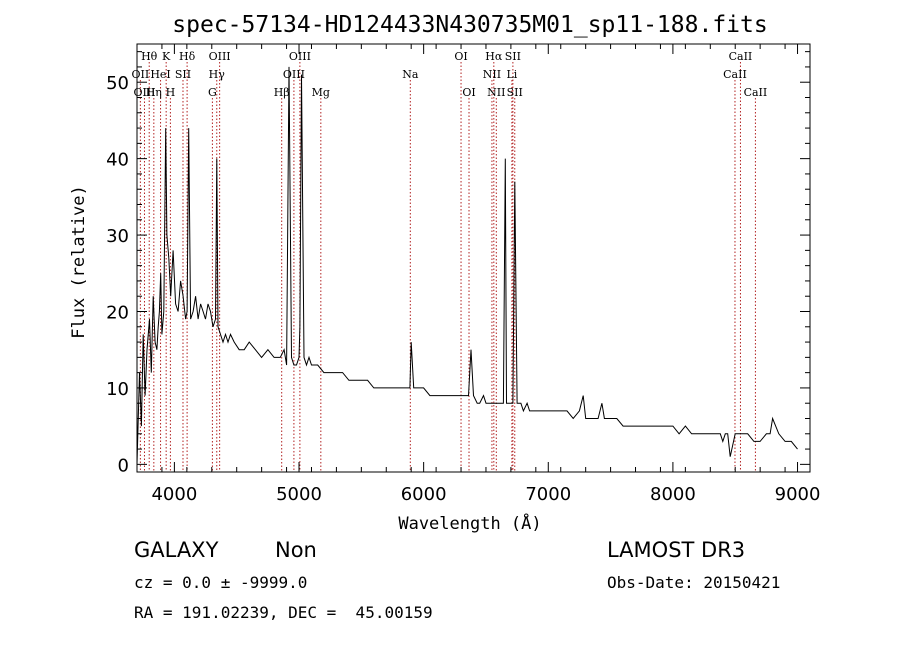 Image resolution: width=900 pixels, height=649 pixels. I want to click on x-tick-label: 9000, so click(798, 494).